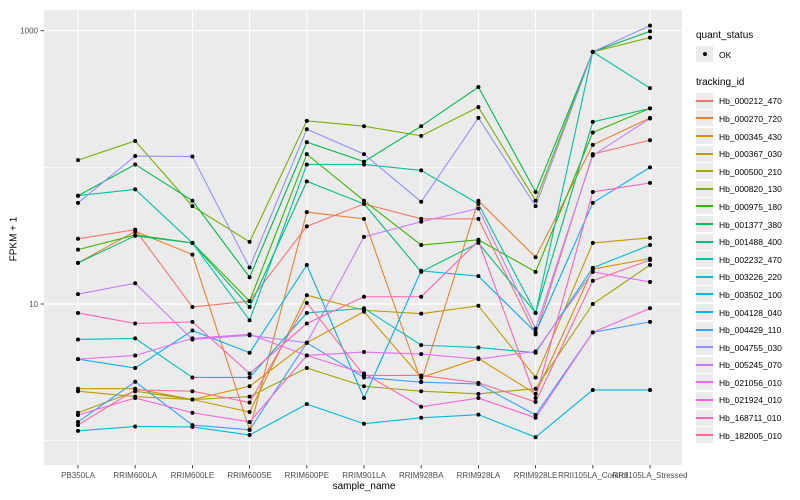  What do you see at coordinates (748, 383) in the screenshot?
I see `legend-item-Hb_021056_010: Hb_021056_010` at bounding box center [748, 383].